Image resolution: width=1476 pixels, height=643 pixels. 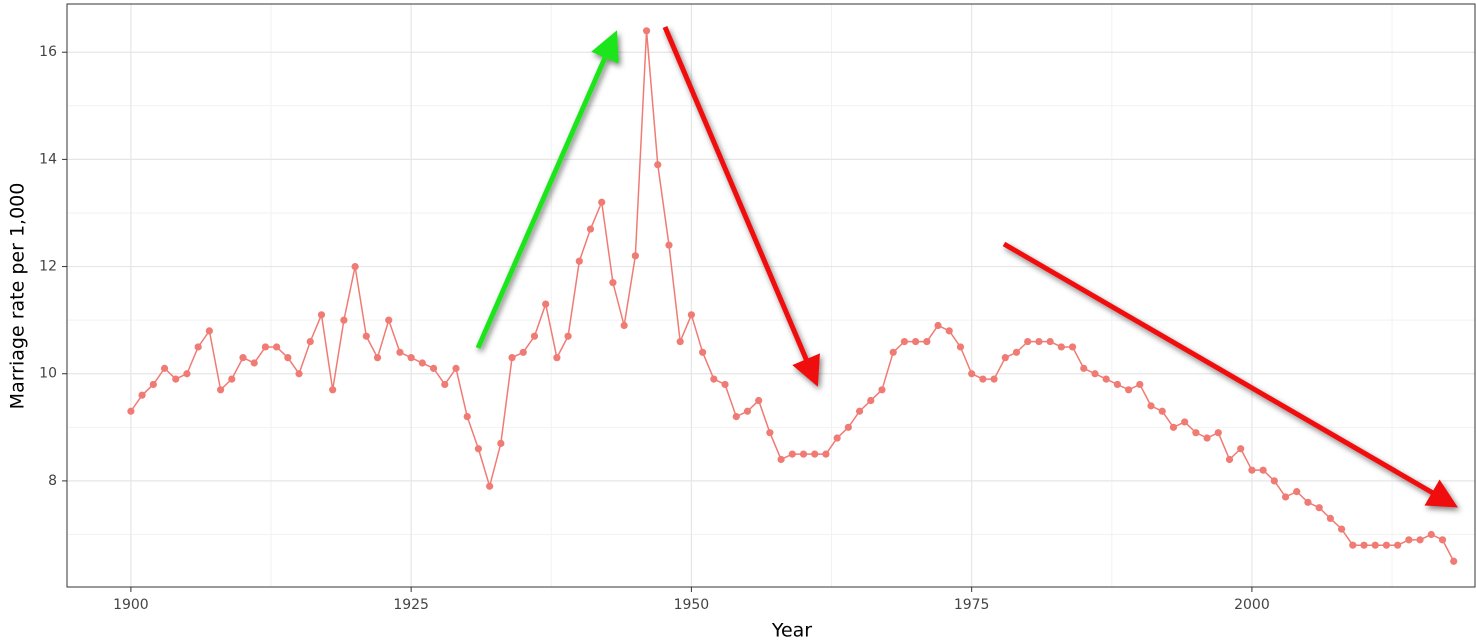 I want to click on arrow-down, so click(x=741, y=206).